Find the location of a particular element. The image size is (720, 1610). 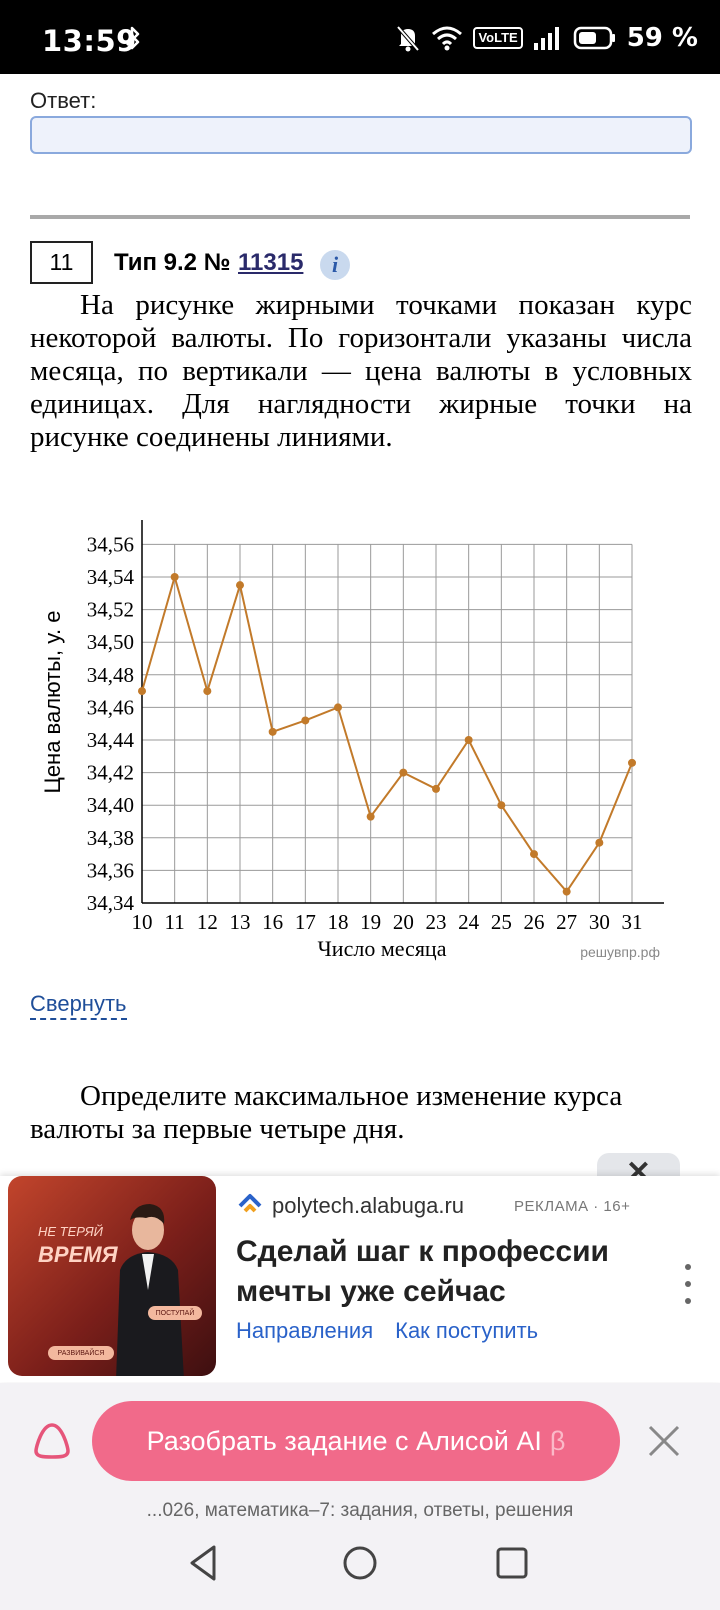

ad-image: НЕ ТЕРЯЙ ВРЕМЯ ПОСТУПАЙ РАЗВИВАЙСЯ is located at coordinates (112, 1276).